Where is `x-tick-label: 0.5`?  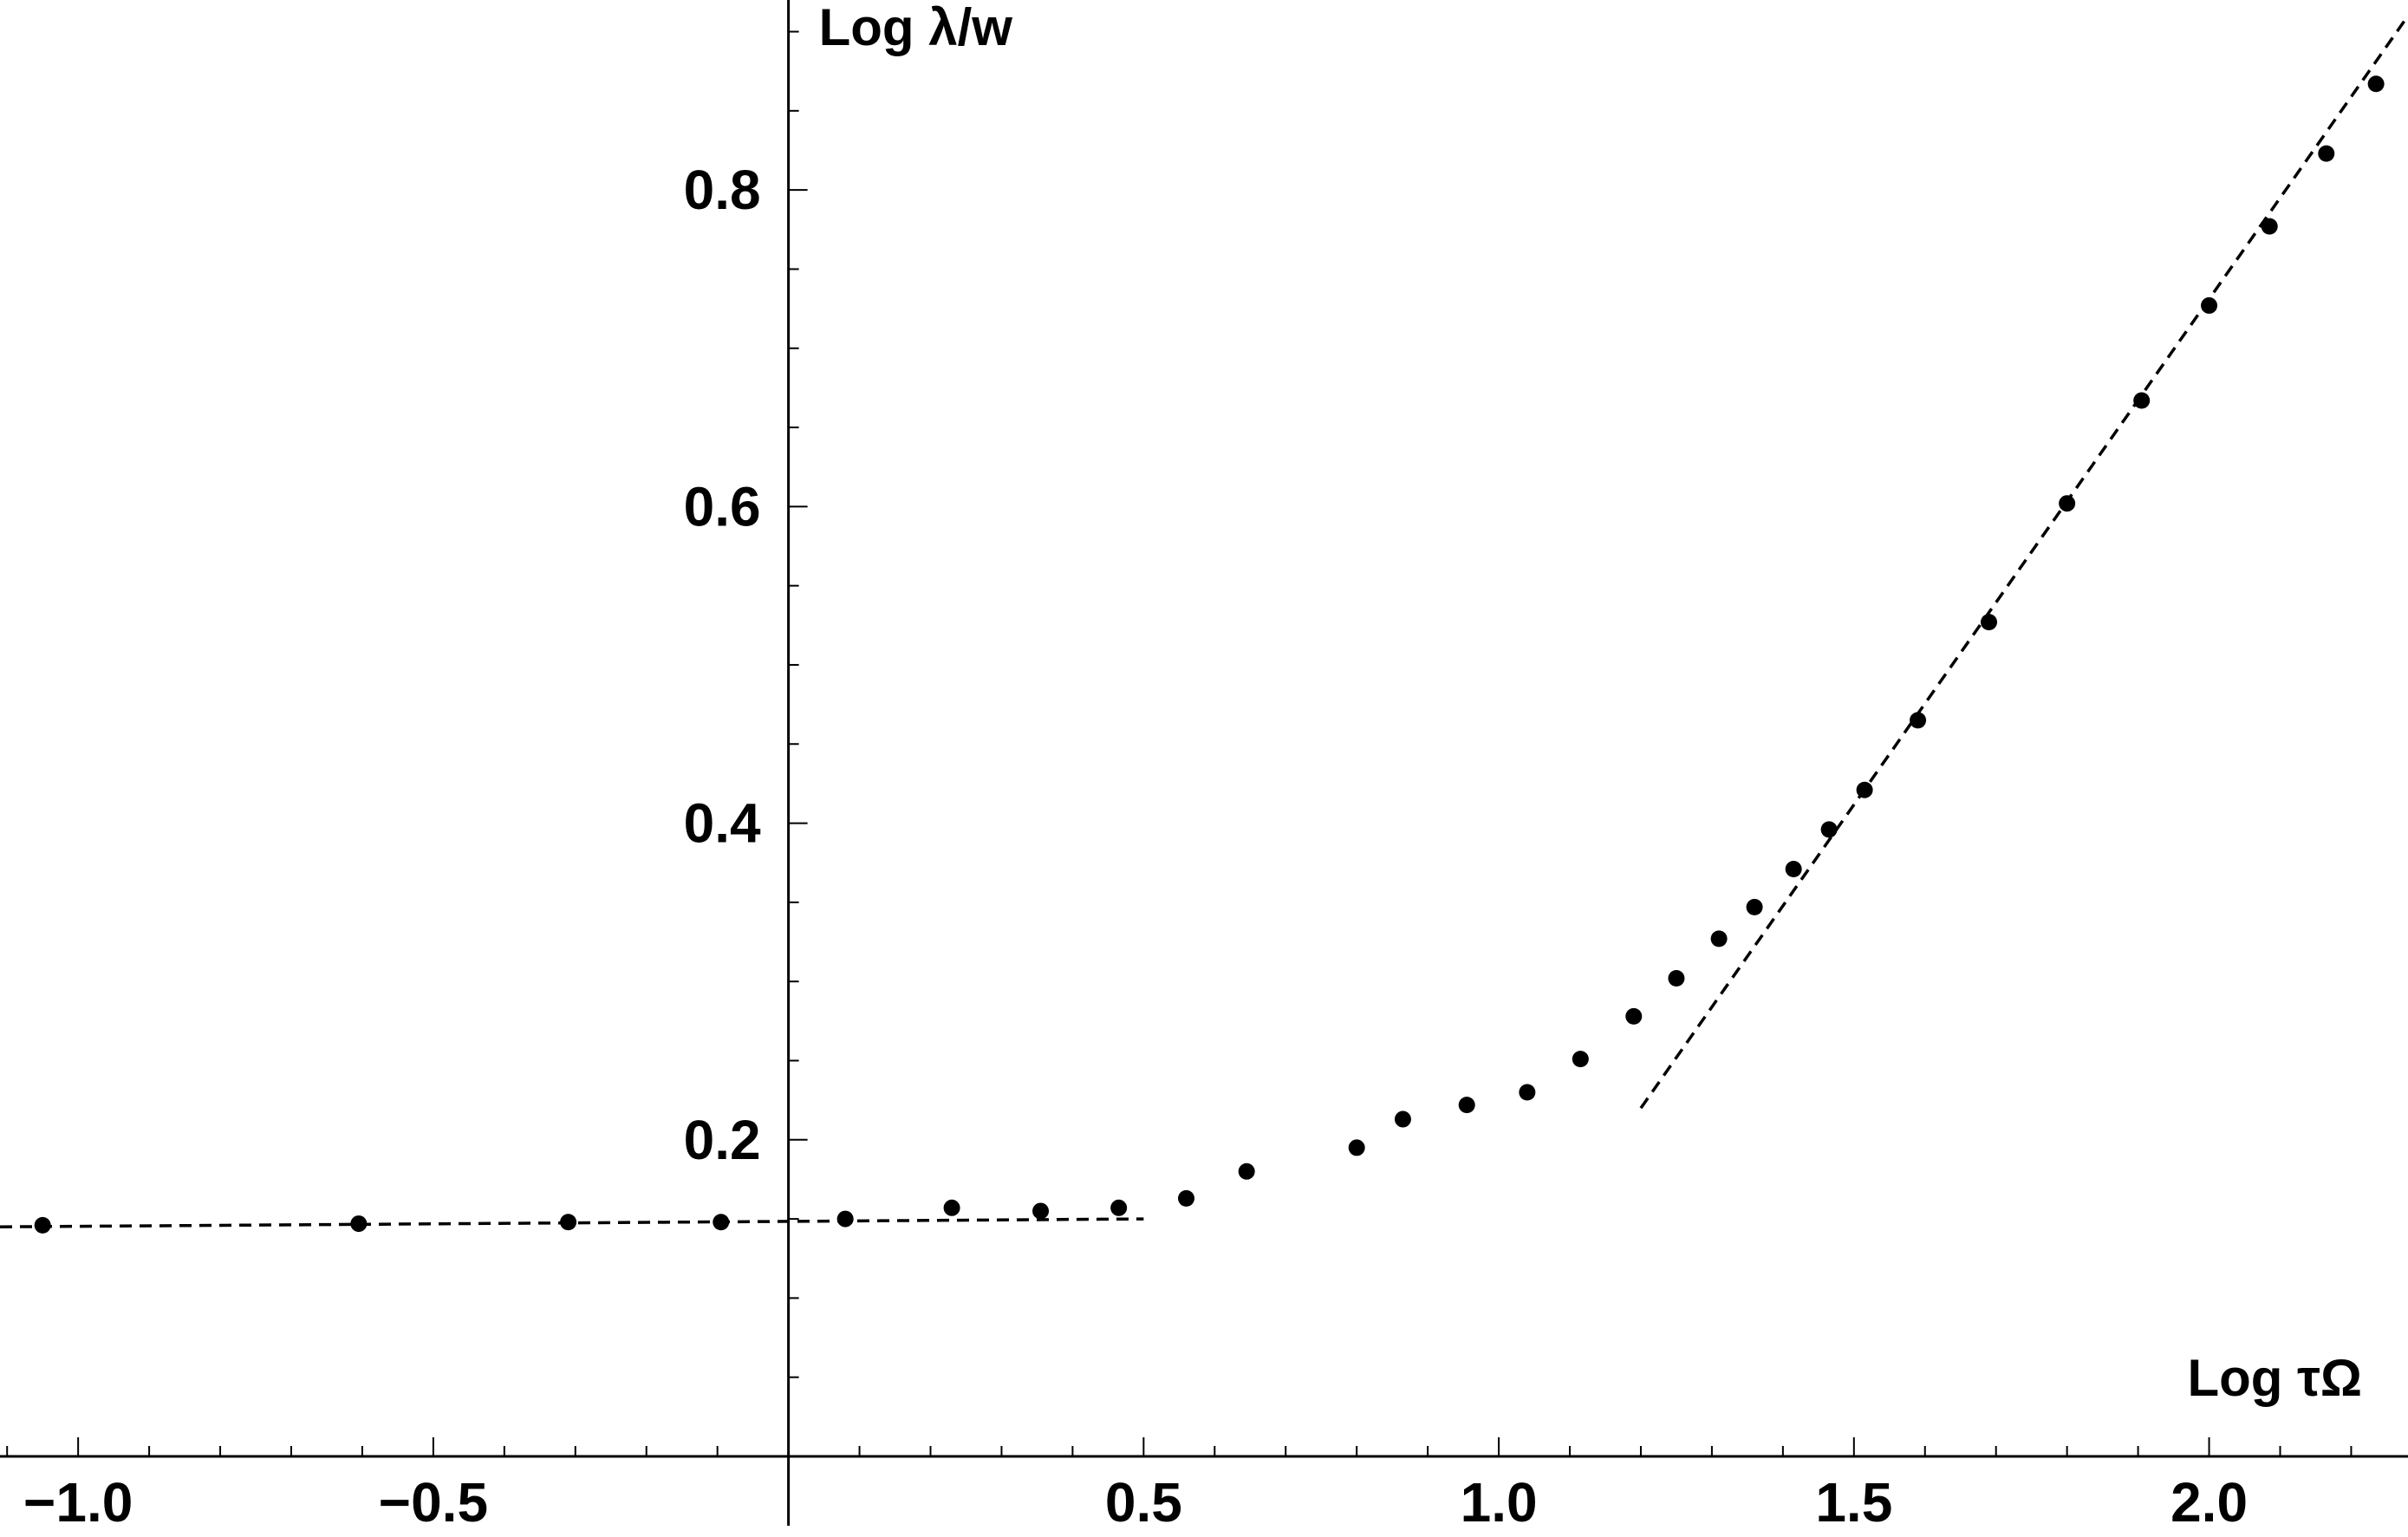 x-tick-label: 0.5 is located at coordinates (1143, 1502).